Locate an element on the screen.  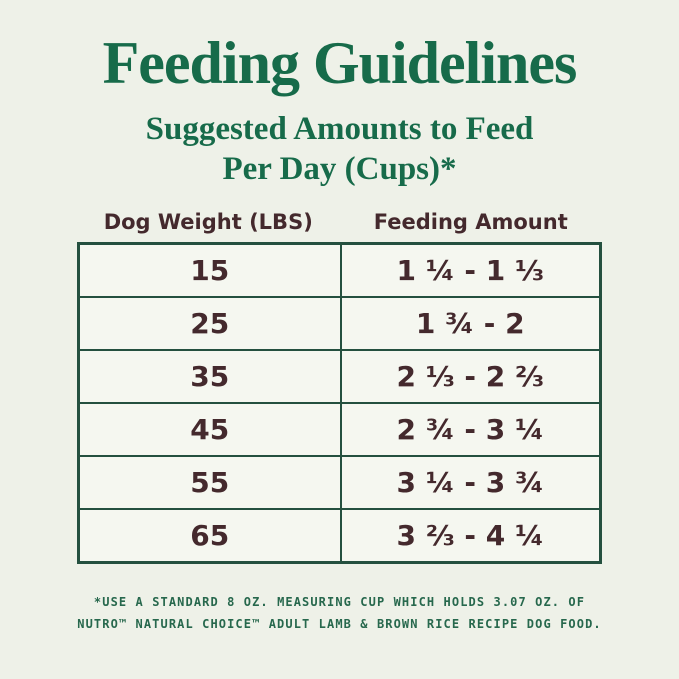
table-row: 65 3 ⅔ - 4 ¼ is located at coordinates (340, 534).